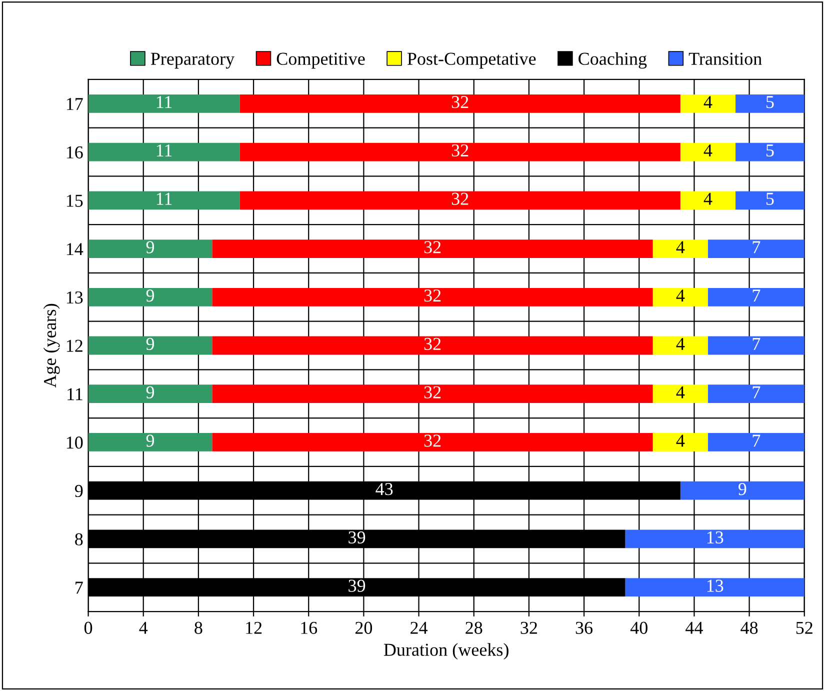 The width and height of the screenshot is (825, 691). Describe the element at coordinates (528, 628) in the screenshot. I see `x-tick-label: 32` at that location.